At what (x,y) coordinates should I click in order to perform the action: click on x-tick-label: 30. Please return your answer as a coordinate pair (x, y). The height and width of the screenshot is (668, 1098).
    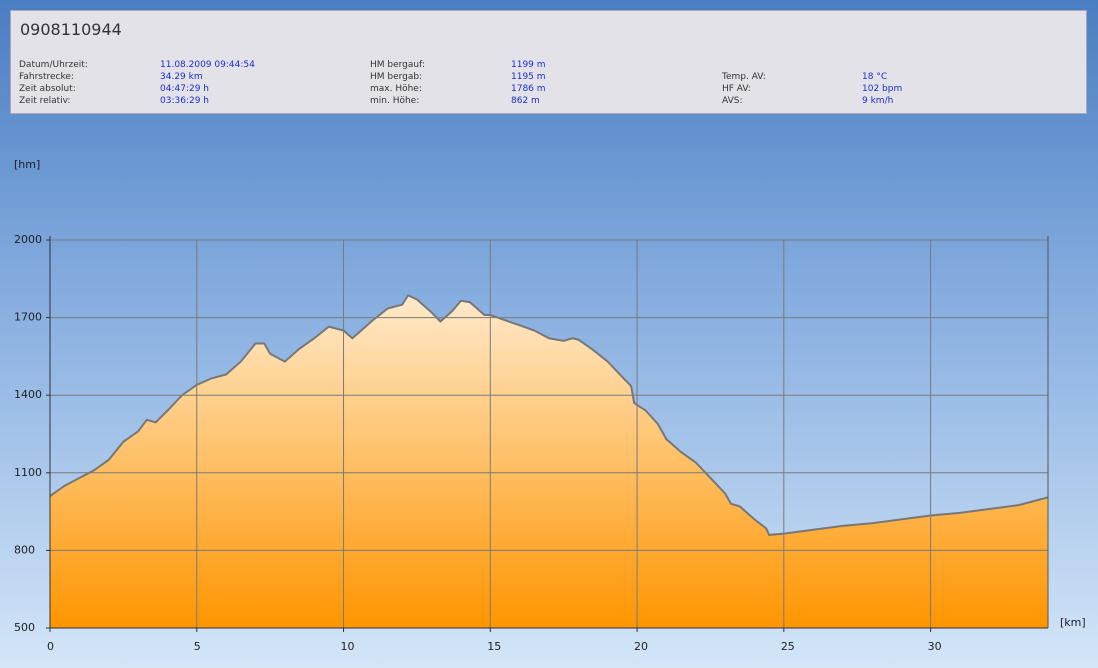
    Looking at the image, I should click on (935, 646).